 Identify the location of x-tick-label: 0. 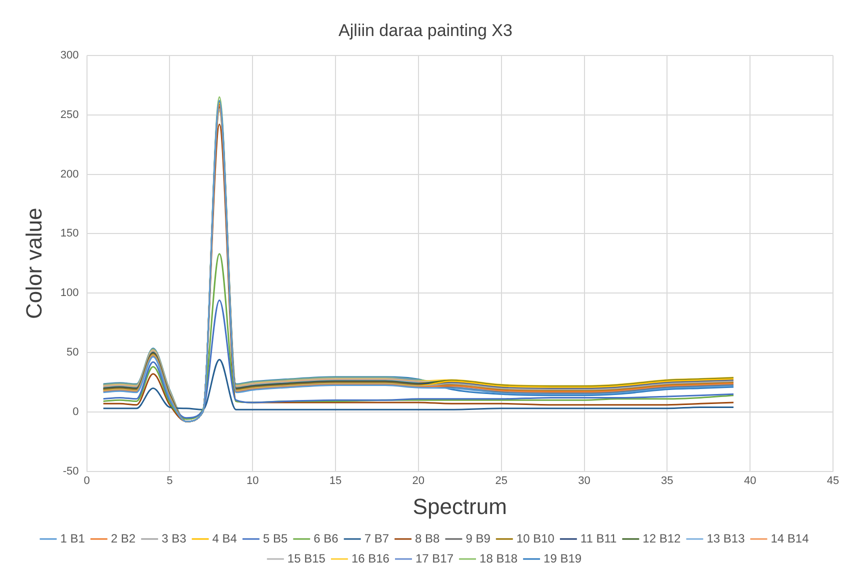
(87, 481).